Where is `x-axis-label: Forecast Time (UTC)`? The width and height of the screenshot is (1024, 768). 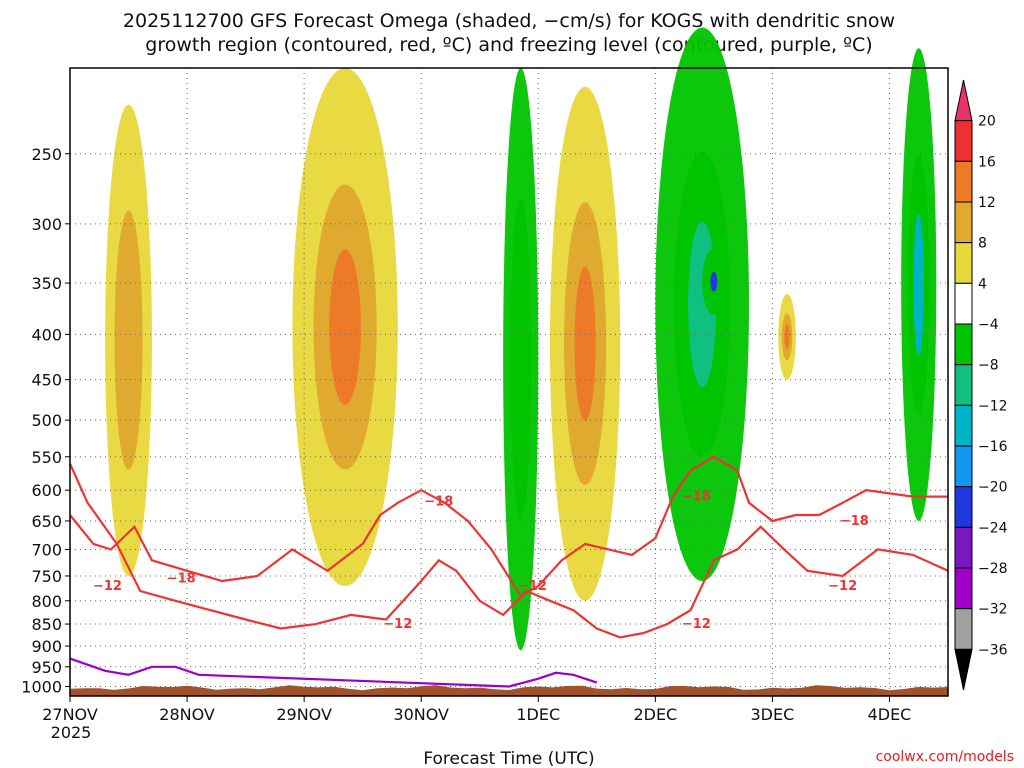 x-axis-label: Forecast Time (UTC) is located at coordinates (508, 758).